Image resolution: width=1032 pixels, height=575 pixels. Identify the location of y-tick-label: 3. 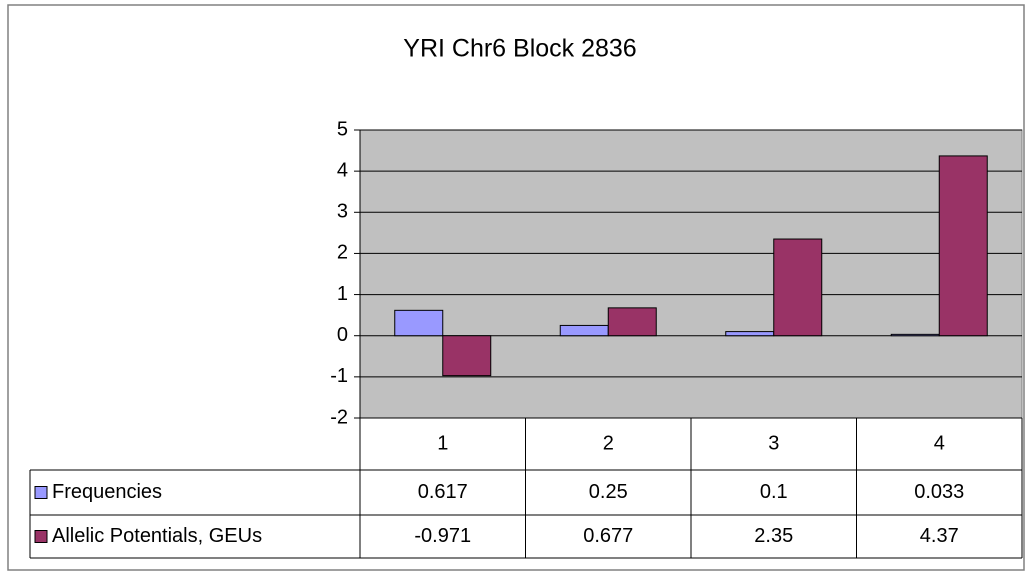
(342, 212).